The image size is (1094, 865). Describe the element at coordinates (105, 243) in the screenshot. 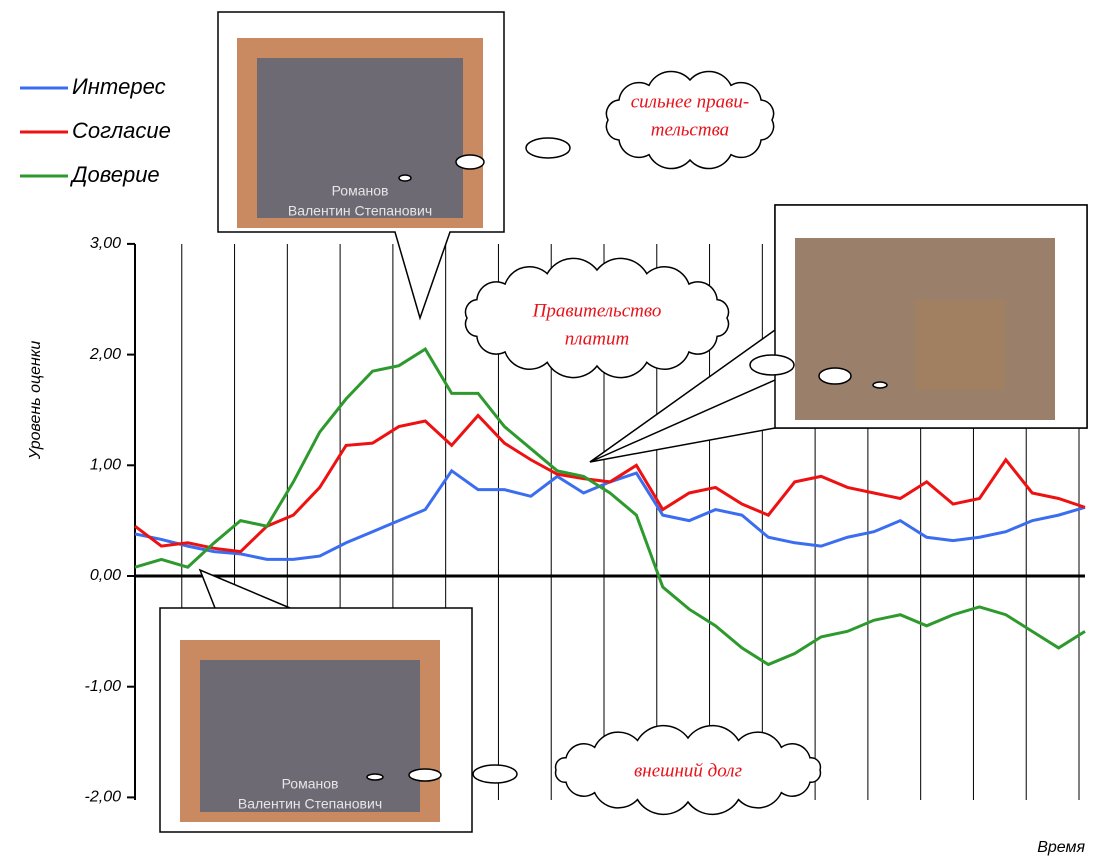

I see `y-tick-label: 3,00` at that location.